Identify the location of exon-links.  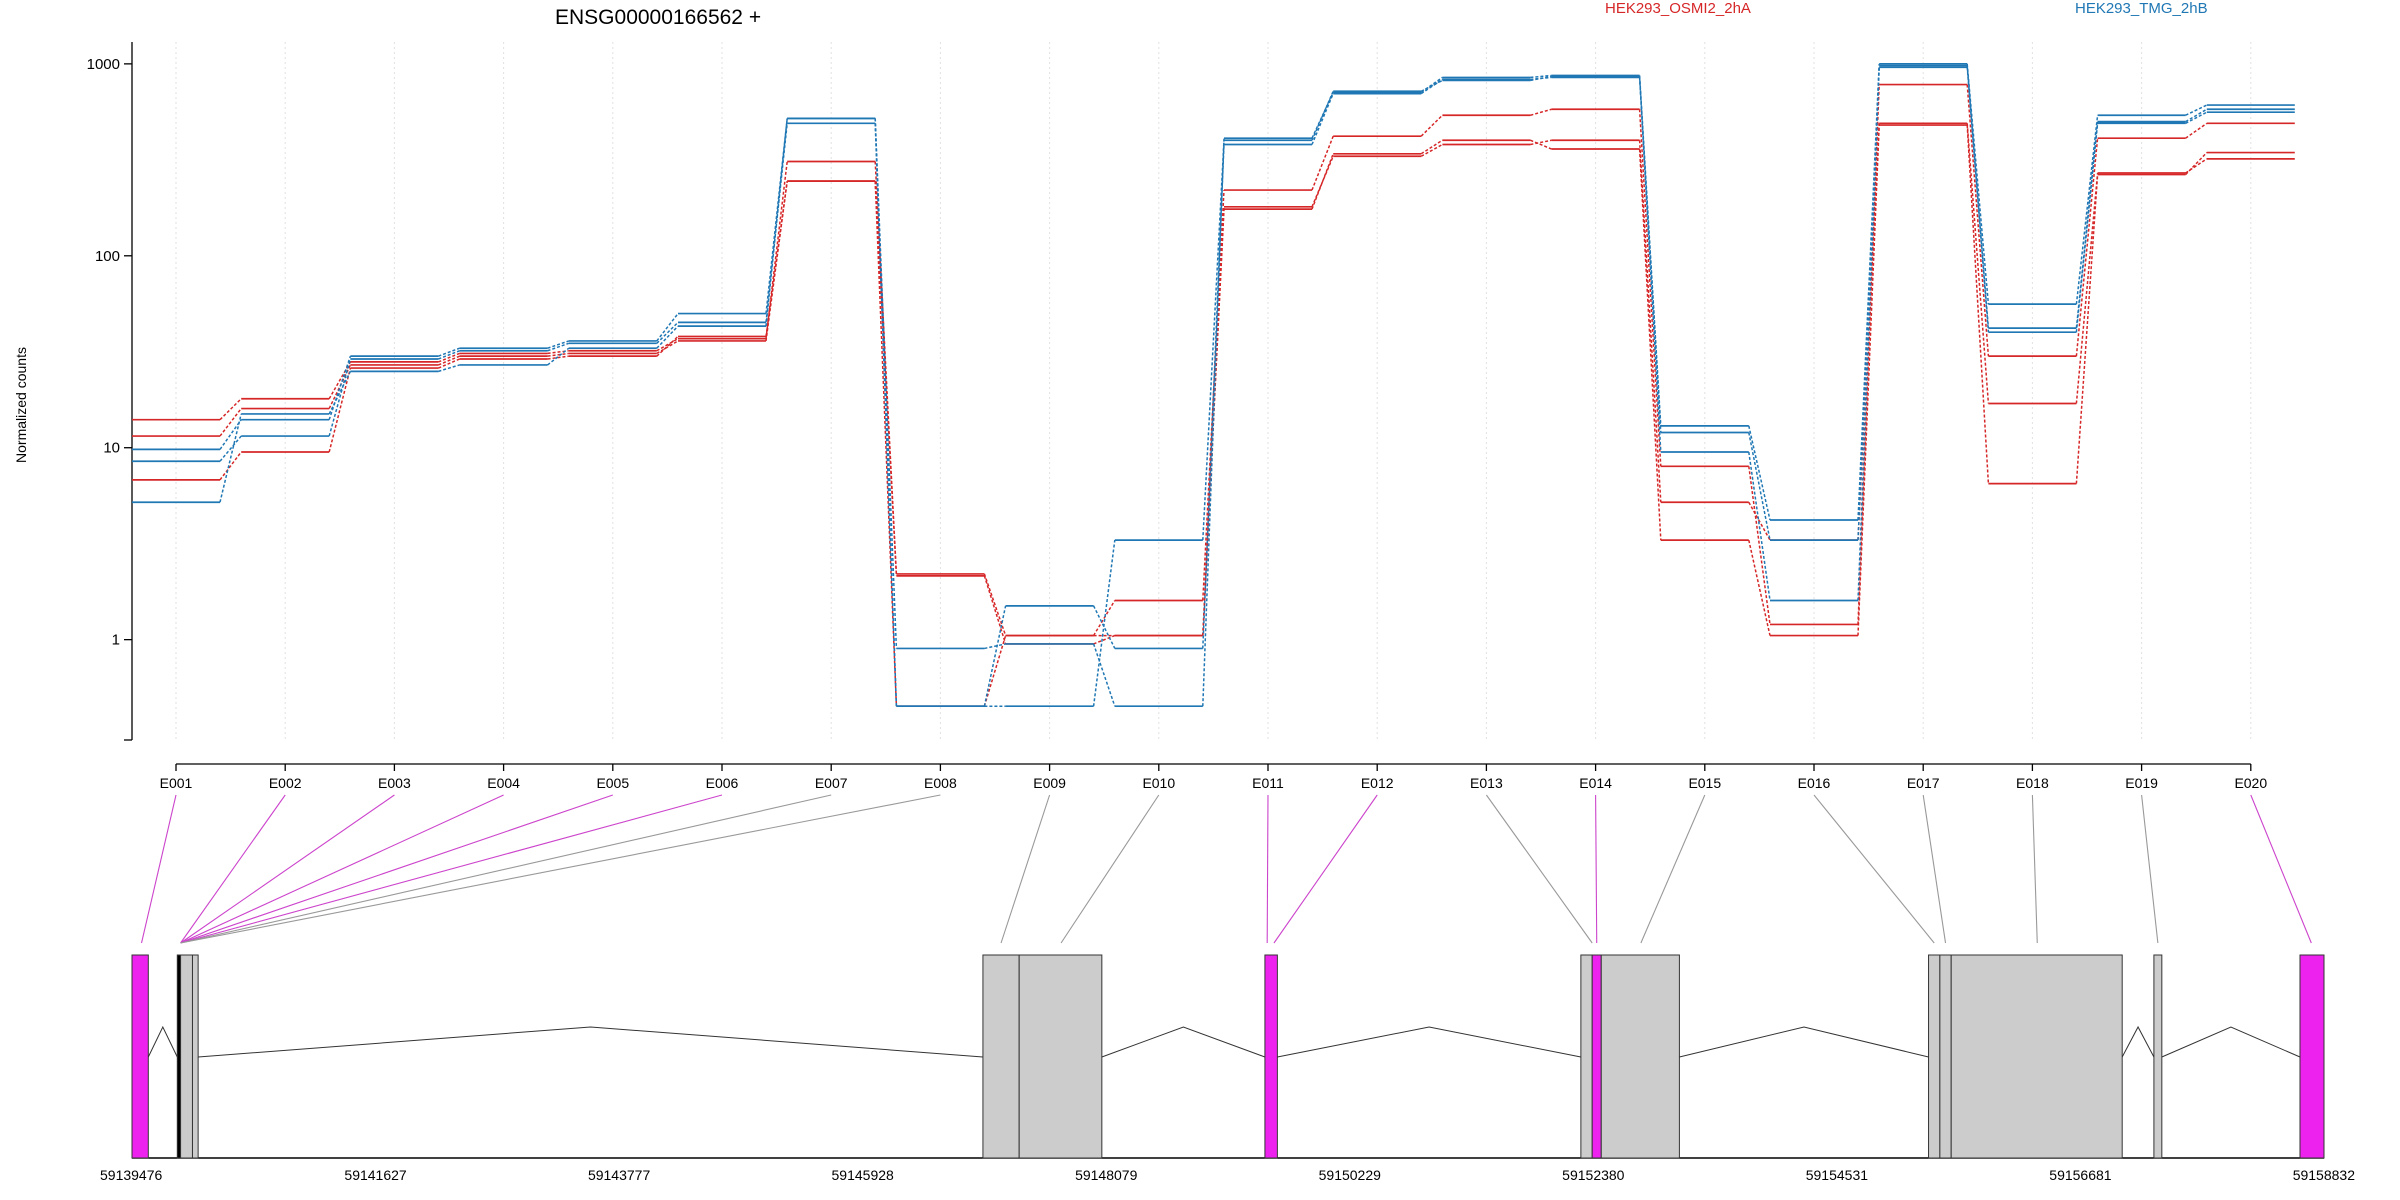
(1226, 869).